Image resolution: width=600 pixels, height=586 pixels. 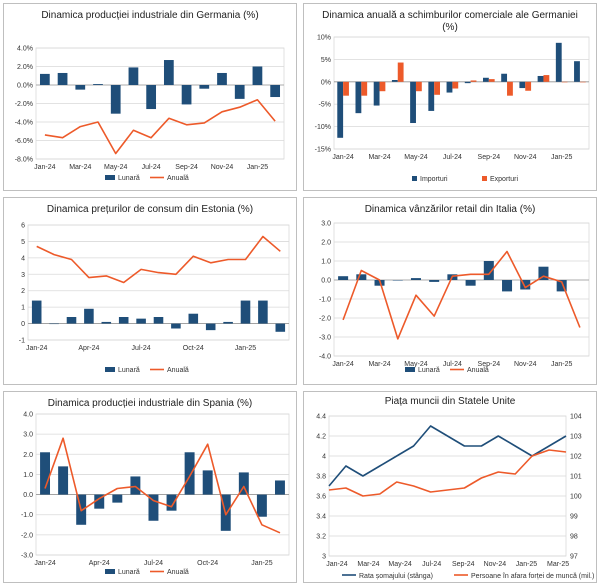 What do you see at coordinates (27, 556) in the screenshot?
I see `y-tick-label: -3.0` at bounding box center [27, 556].